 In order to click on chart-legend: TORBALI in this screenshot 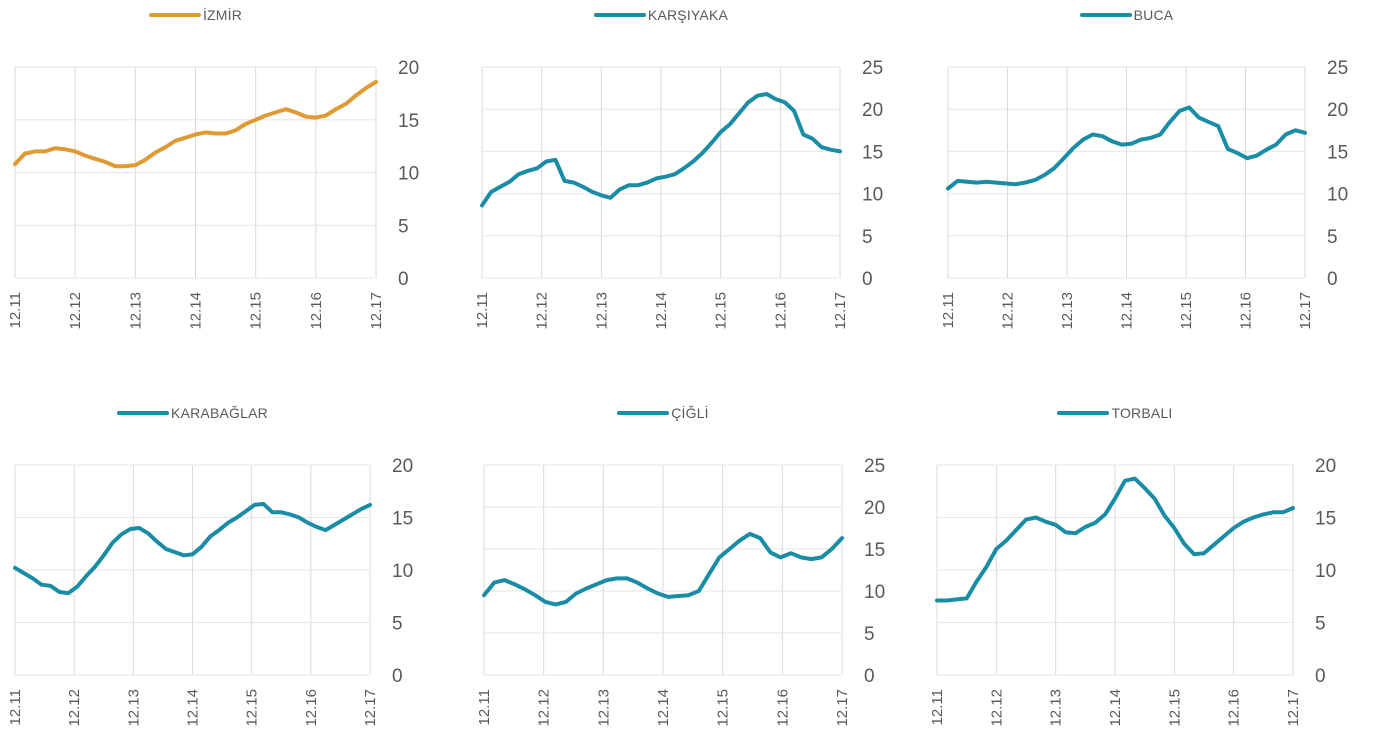, I will do `click(1115, 413)`.